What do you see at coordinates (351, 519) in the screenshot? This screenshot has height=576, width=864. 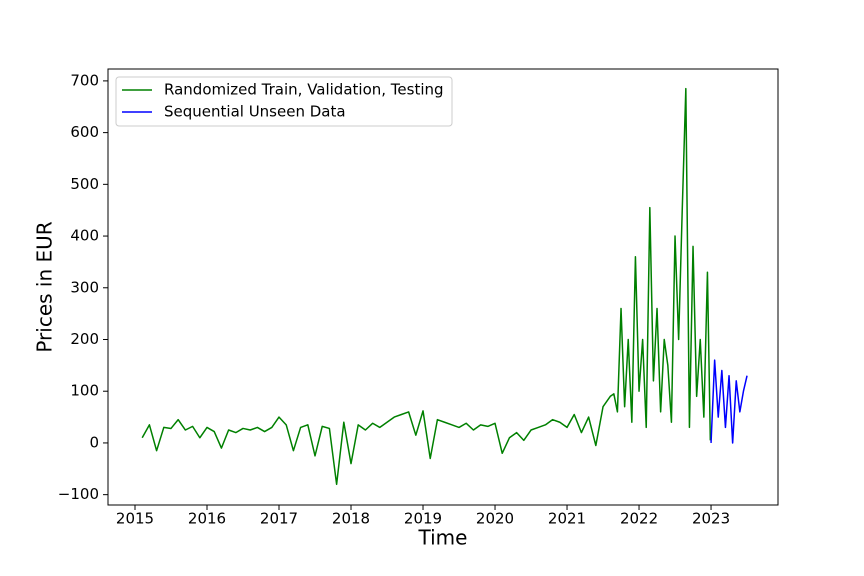 I see `x-tick-label: 2018` at bounding box center [351, 519].